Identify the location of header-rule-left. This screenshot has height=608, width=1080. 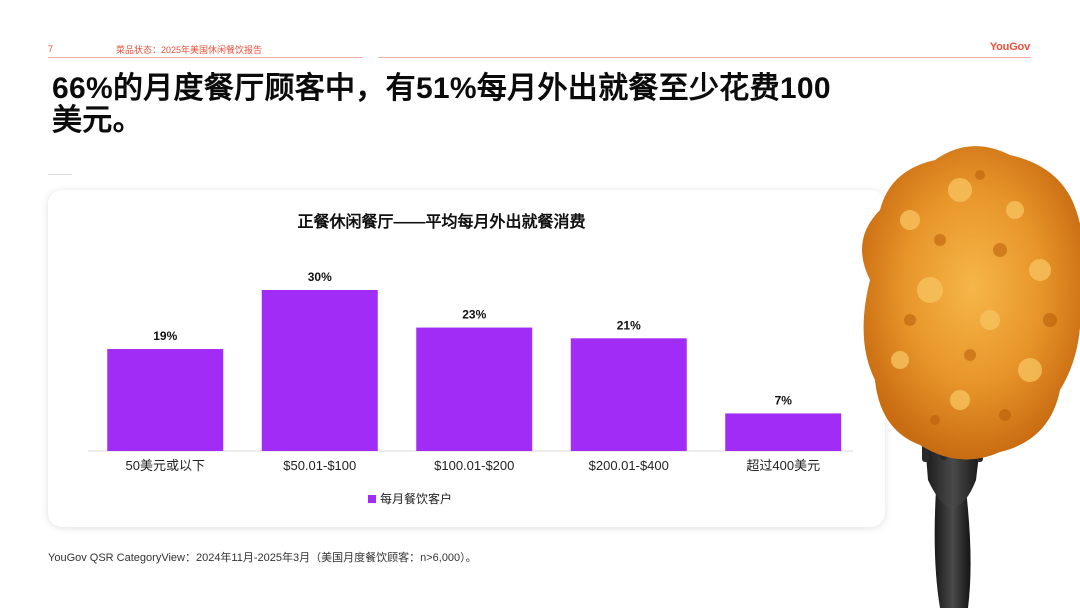
(205, 57).